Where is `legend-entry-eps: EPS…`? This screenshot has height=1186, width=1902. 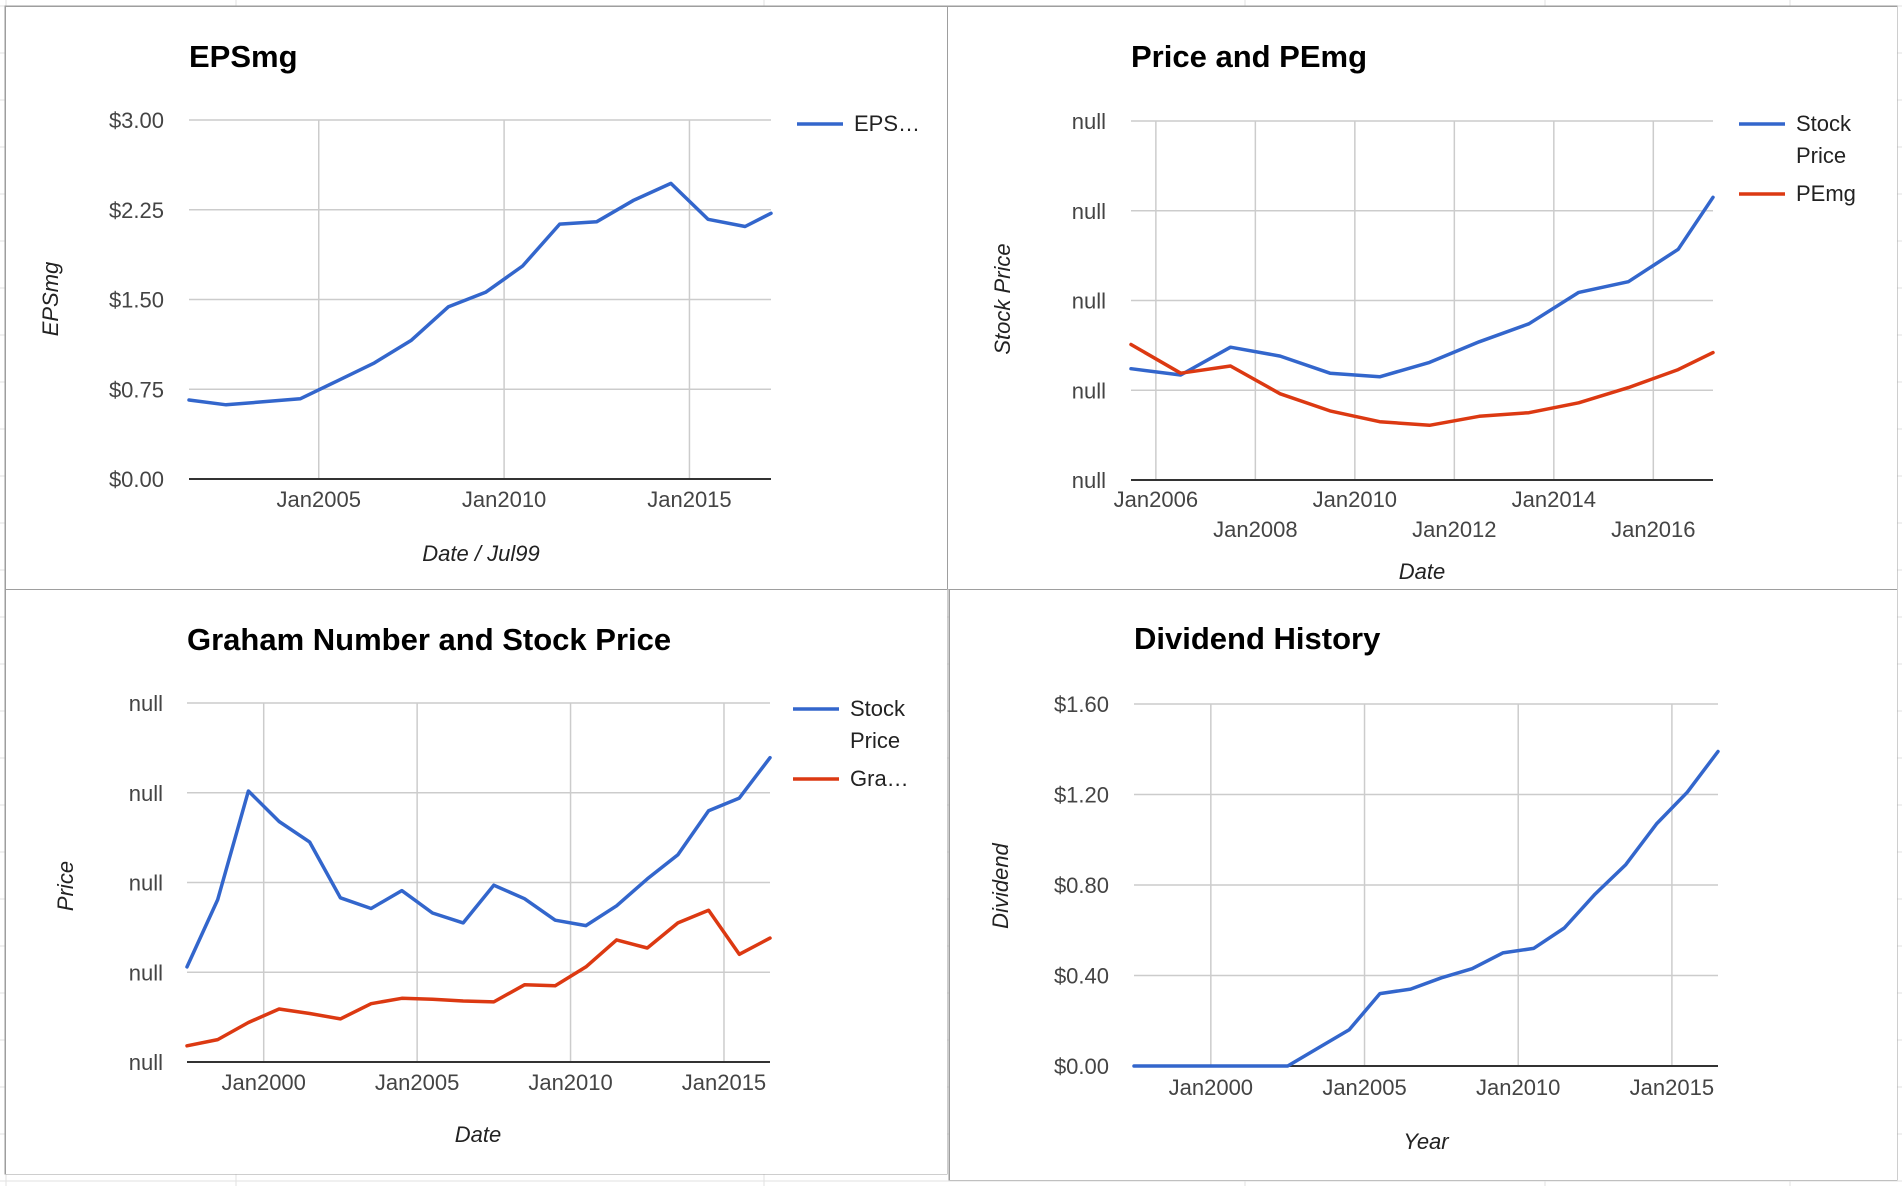 legend-entry-eps: EPS… is located at coordinates (858, 123).